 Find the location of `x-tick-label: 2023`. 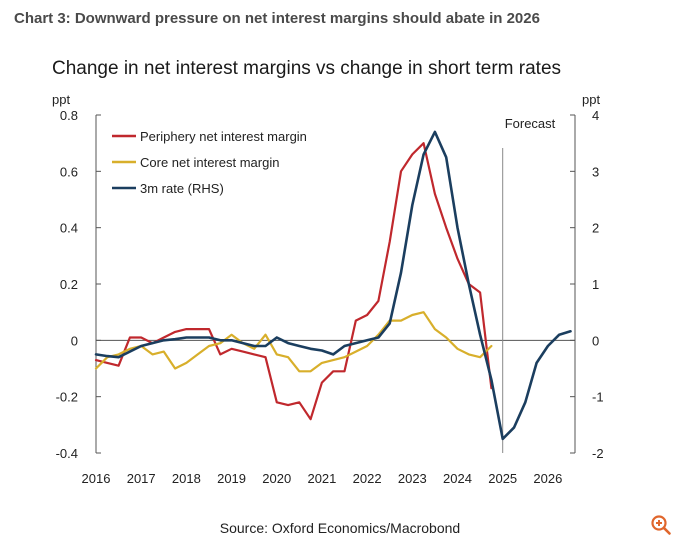

x-tick-label: 2023 is located at coordinates (412, 478).